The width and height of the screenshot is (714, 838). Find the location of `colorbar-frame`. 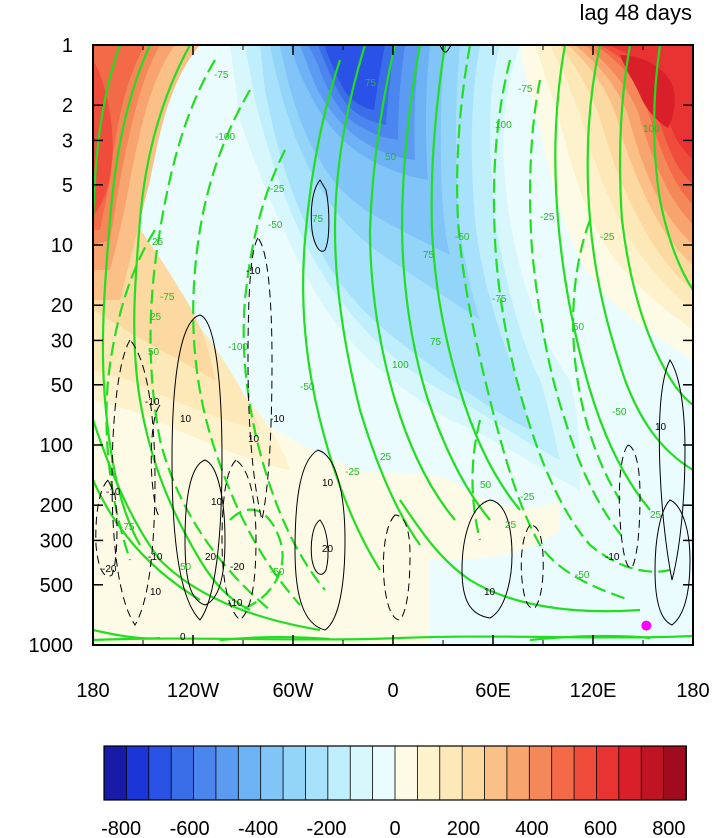

colorbar-frame is located at coordinates (395, 773).